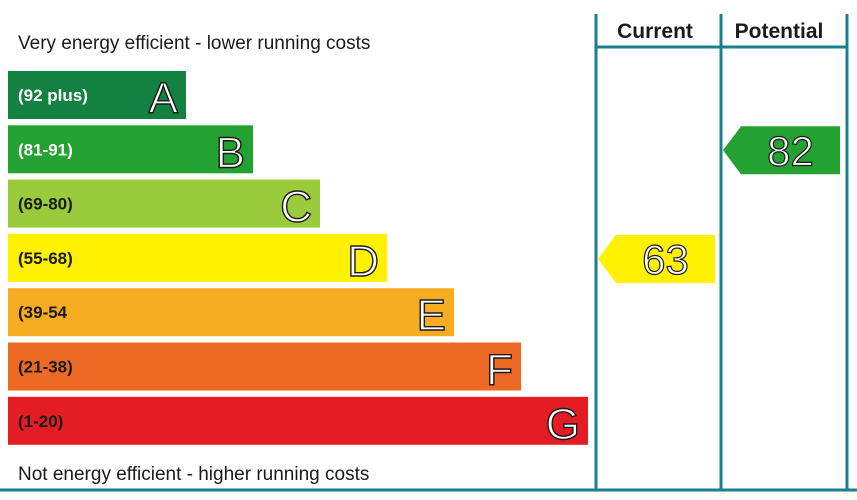 Image resolution: width=857 pixels, height=500 pixels. I want to click on current-score: 63, so click(656, 258).